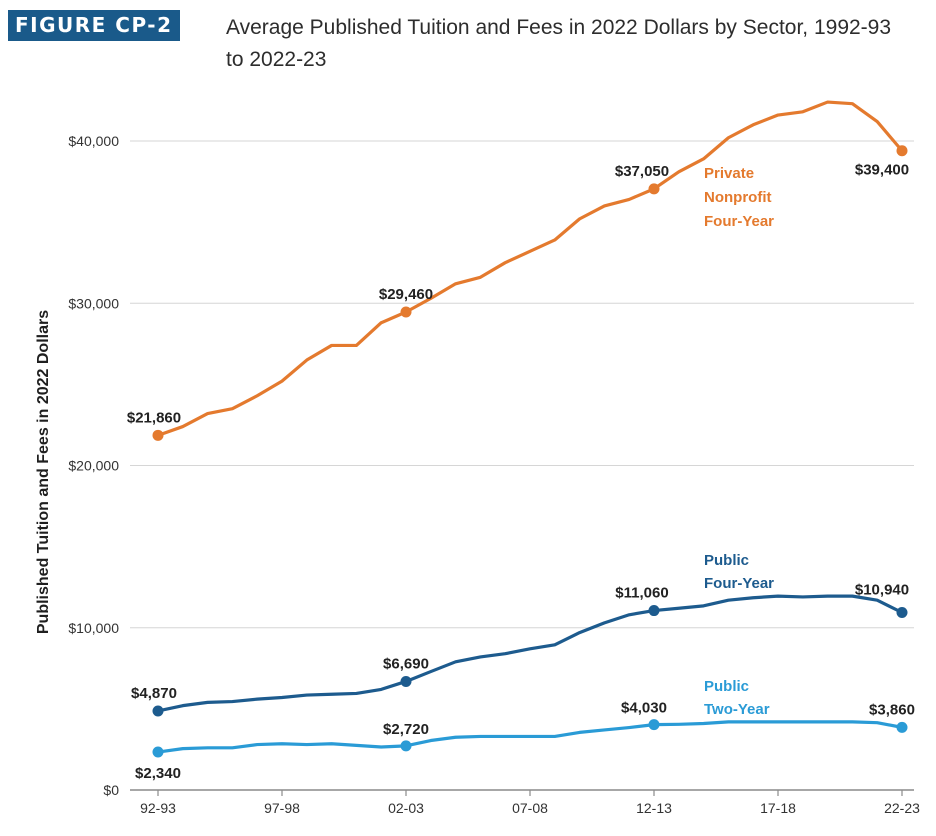  What do you see at coordinates (406, 729) in the screenshot?
I see `data-label: $2,720` at bounding box center [406, 729].